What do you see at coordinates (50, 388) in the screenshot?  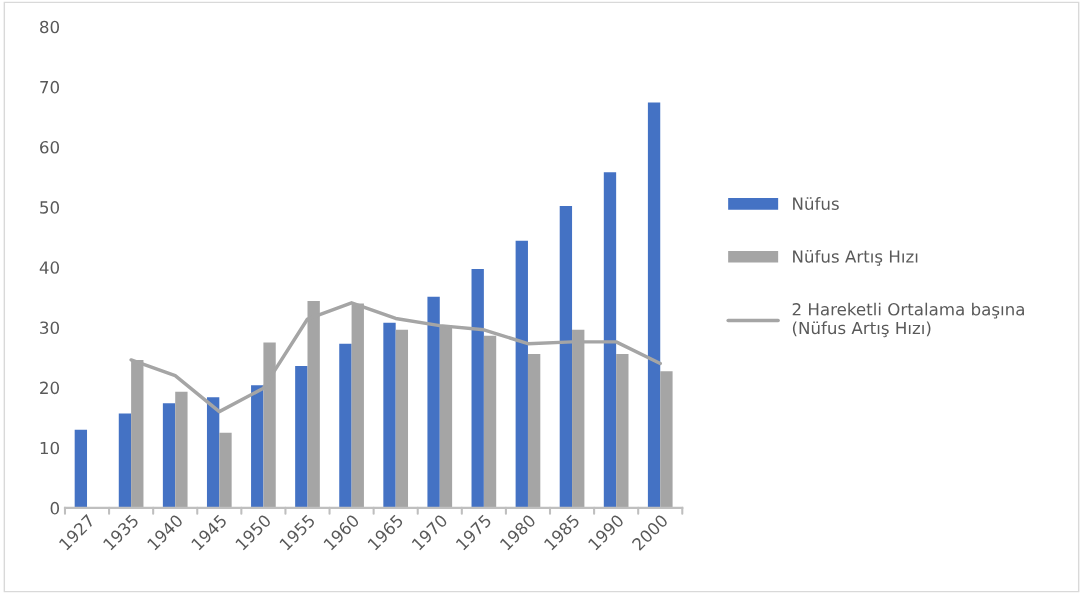 I see `y-tick-label: 20` at bounding box center [50, 388].